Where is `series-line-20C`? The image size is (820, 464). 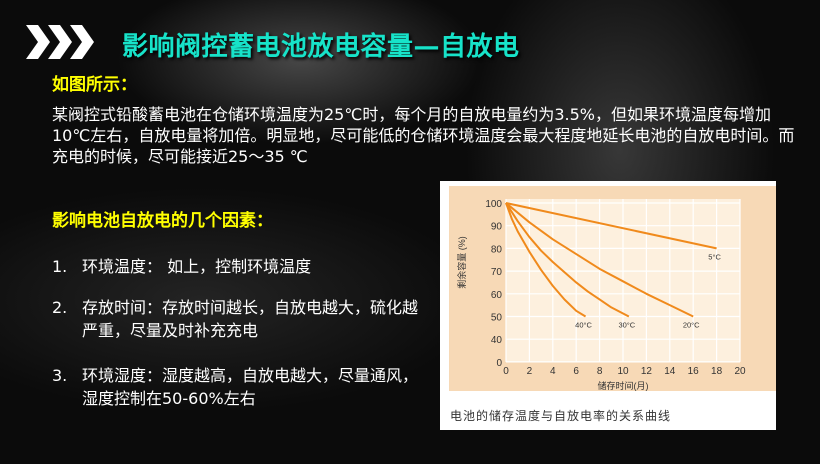
series-line-20C is located at coordinates (599, 260).